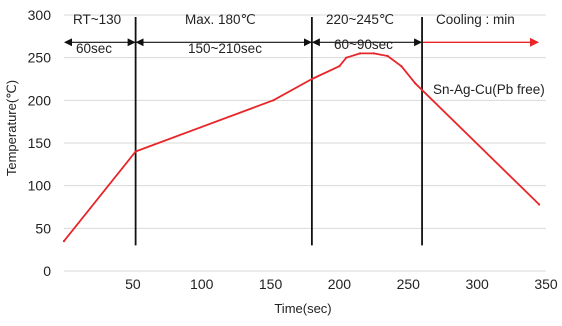 Image resolution: width=562 pixels, height=326 pixels. What do you see at coordinates (360, 19) in the screenshot?
I see `zone3-top-label: 220~245℃` at bounding box center [360, 19].